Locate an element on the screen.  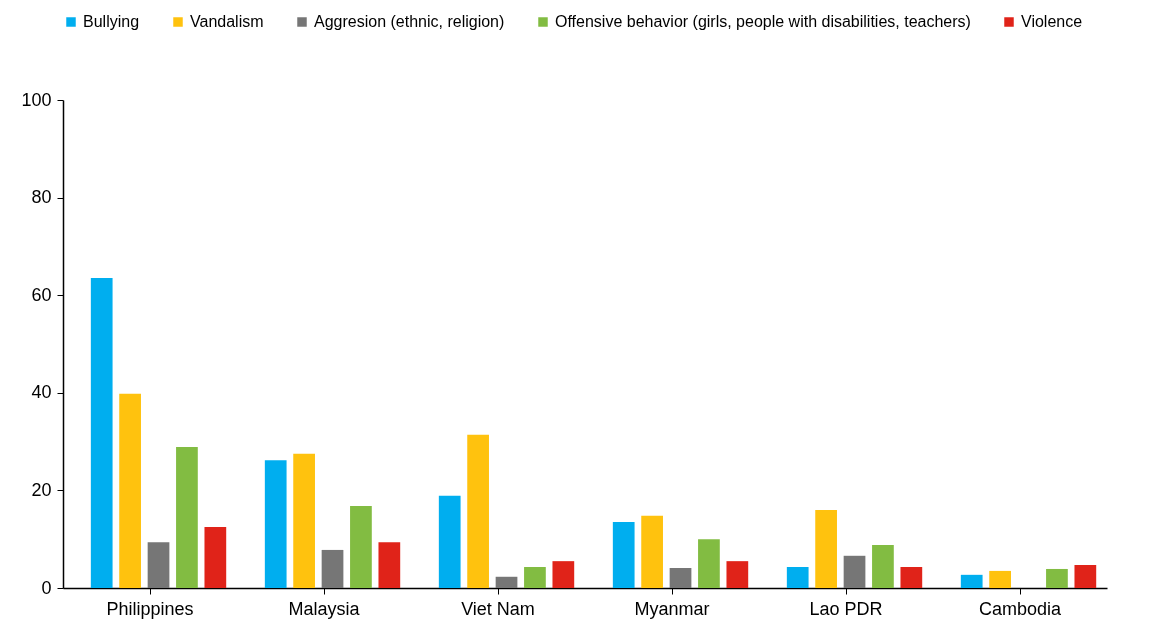
y-tick-label: 20 is located at coordinates (41, 489).